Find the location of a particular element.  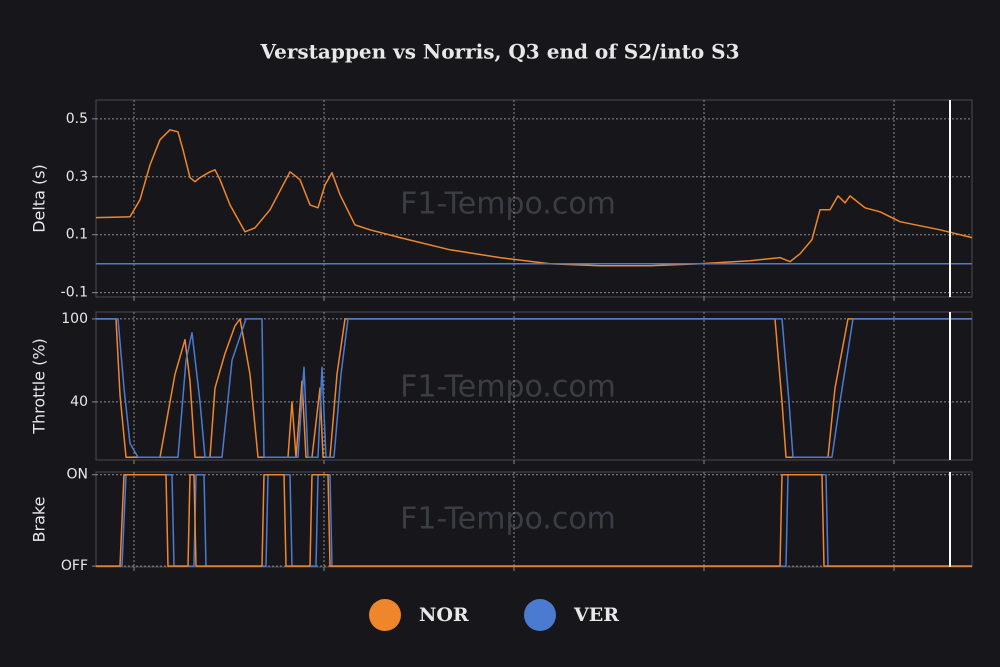

y-tick-label: 0.3 is located at coordinates (77, 177).